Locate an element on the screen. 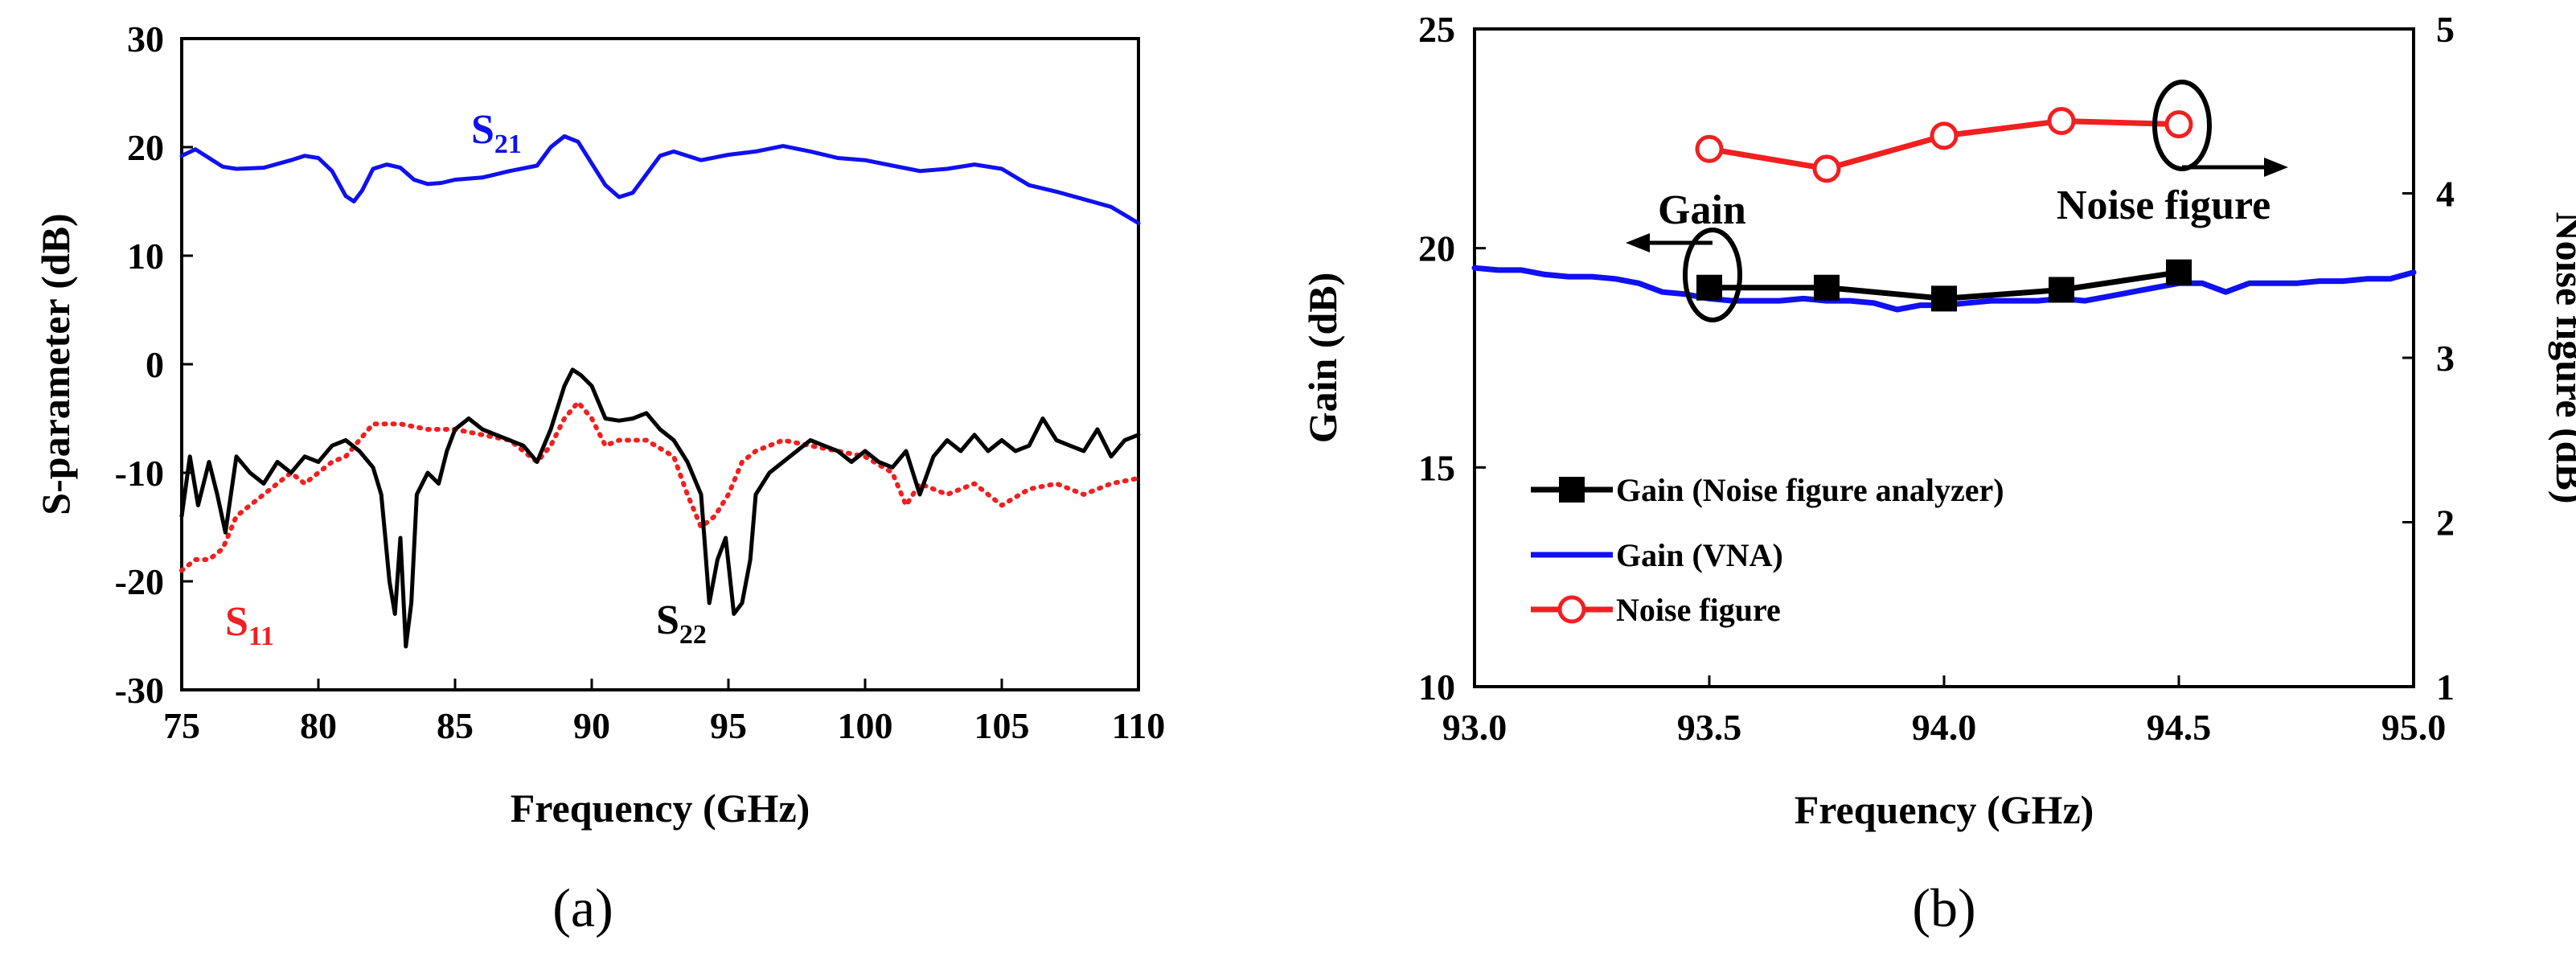 This screenshot has height=956, width=2576. chart-a-xtick-label: 95 is located at coordinates (728, 725).